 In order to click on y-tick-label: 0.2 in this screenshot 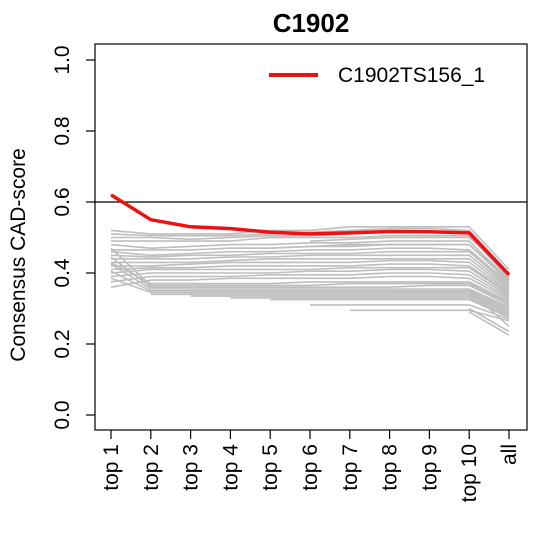, I will do `click(62, 343)`.